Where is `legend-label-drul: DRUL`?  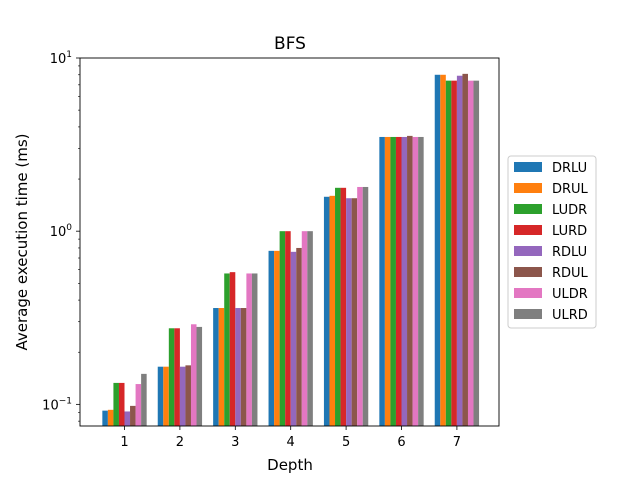 legend-label-drul: DRUL is located at coordinates (570, 189).